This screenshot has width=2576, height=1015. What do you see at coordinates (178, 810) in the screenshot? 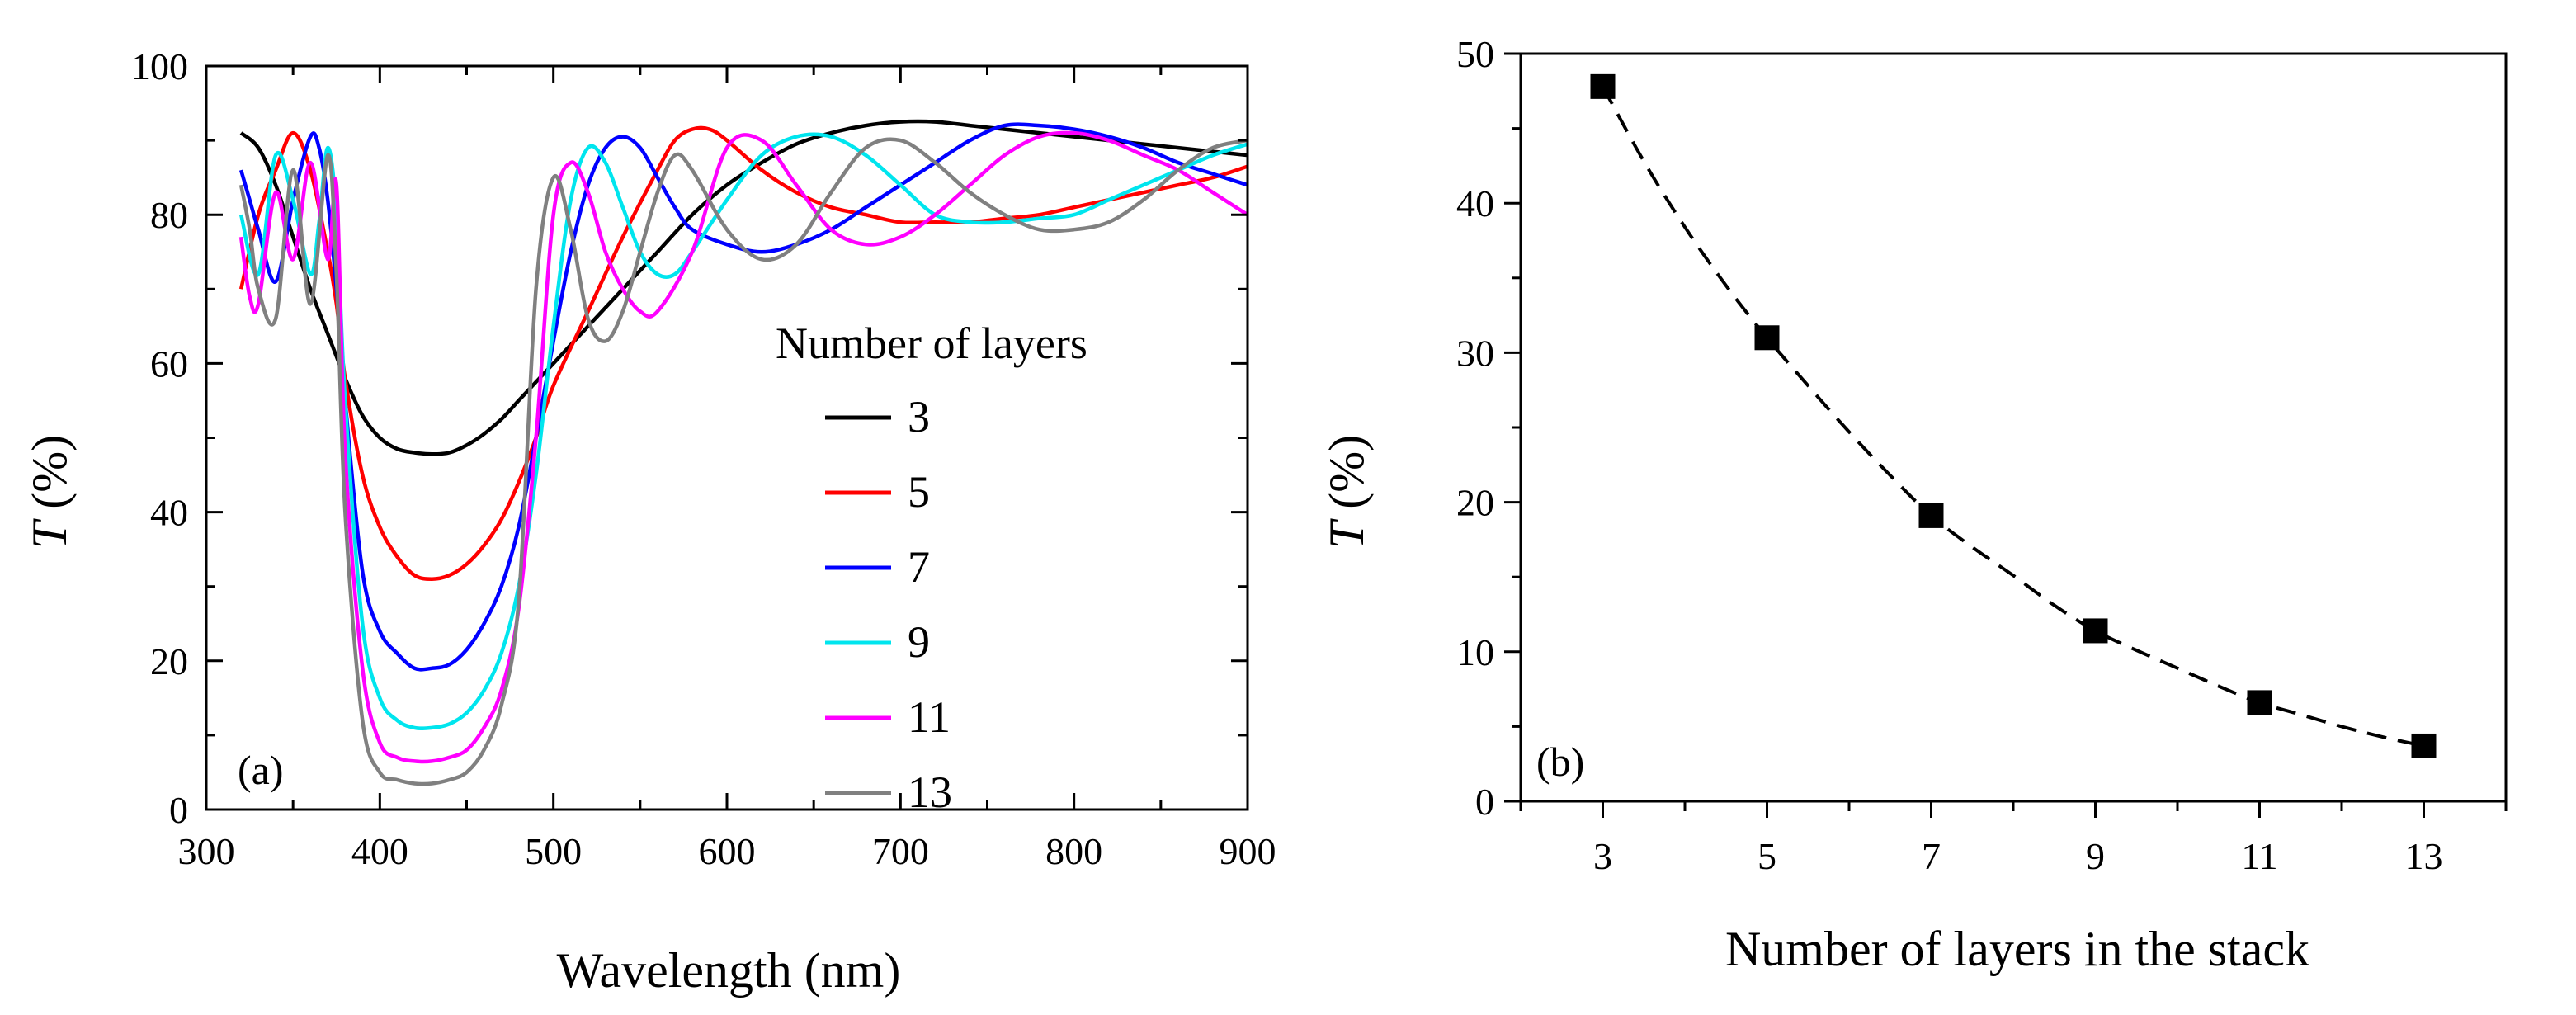
I see `panel-a-y-tick-label: 0` at bounding box center [178, 810].